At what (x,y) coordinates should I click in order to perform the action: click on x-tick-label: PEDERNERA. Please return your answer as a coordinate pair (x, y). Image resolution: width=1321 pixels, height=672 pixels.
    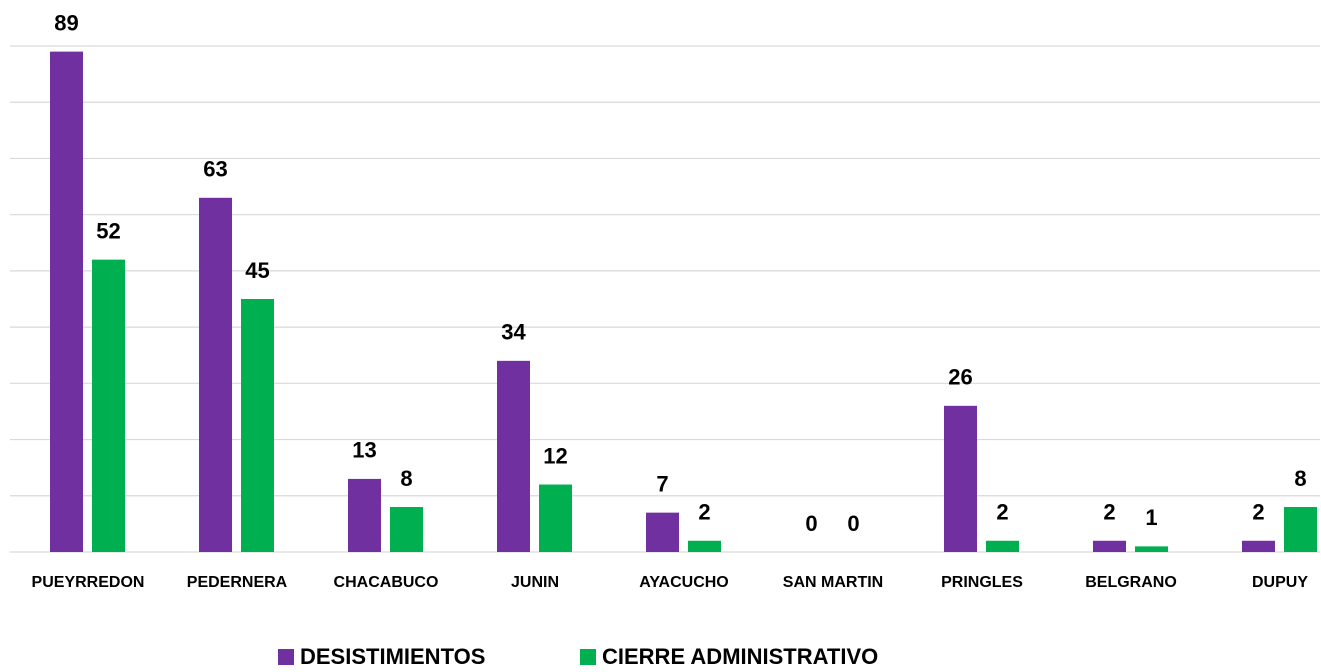
    Looking at the image, I should click on (237, 582).